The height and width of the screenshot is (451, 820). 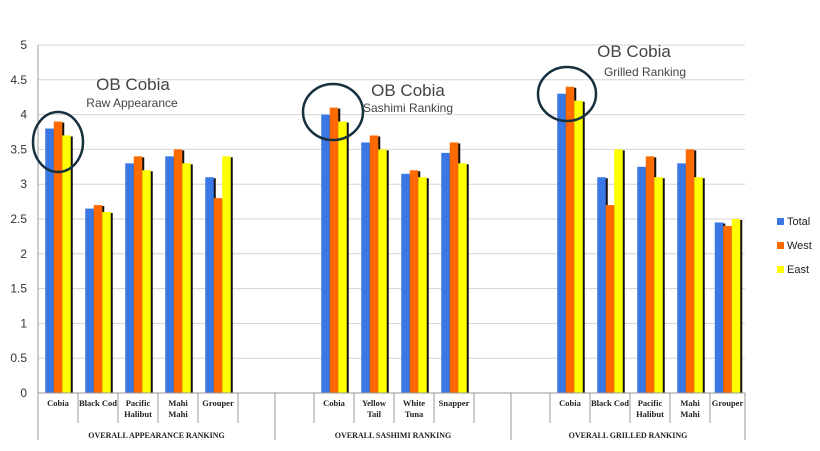 I want to click on category-label: Tail, so click(x=374, y=414).